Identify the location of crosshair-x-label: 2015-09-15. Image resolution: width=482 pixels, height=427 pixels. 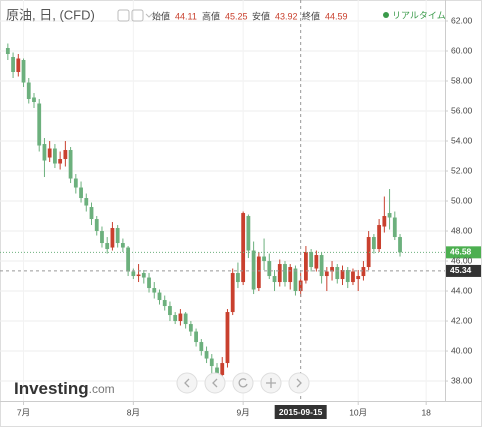
(301, 412).